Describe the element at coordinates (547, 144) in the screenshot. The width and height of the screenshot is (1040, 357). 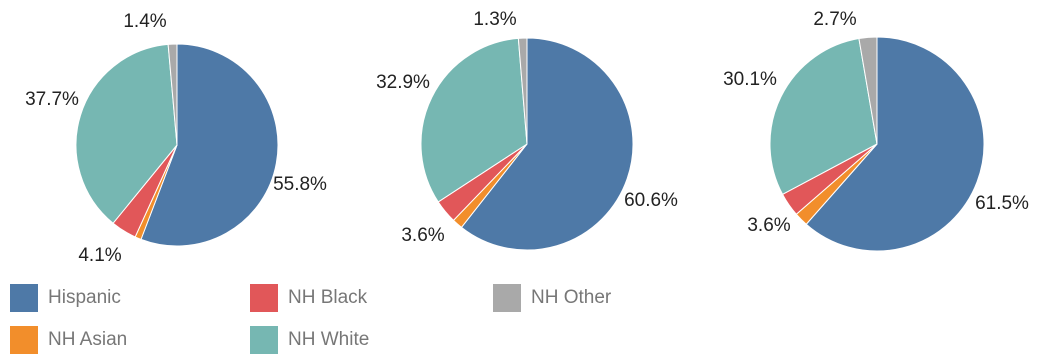
I see `pie-2-slice-hispanic` at that location.